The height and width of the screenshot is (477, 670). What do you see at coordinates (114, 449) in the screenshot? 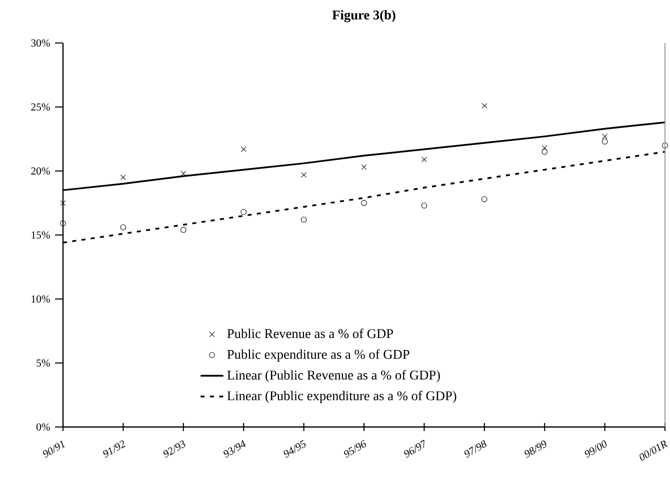
I see `x-tick-label: 91/92` at bounding box center [114, 449].